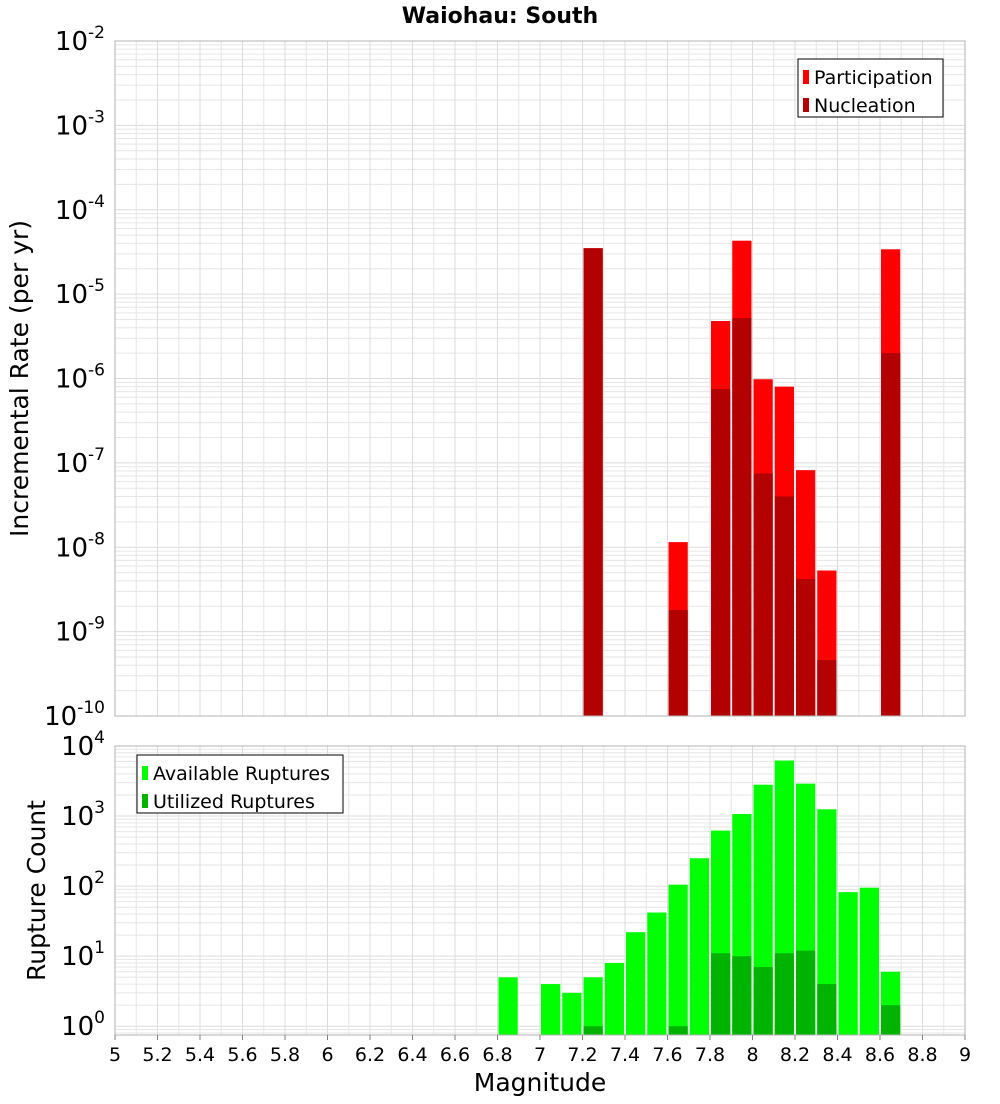  I want to click on x-tick-label: 5.2, so click(157, 1055).